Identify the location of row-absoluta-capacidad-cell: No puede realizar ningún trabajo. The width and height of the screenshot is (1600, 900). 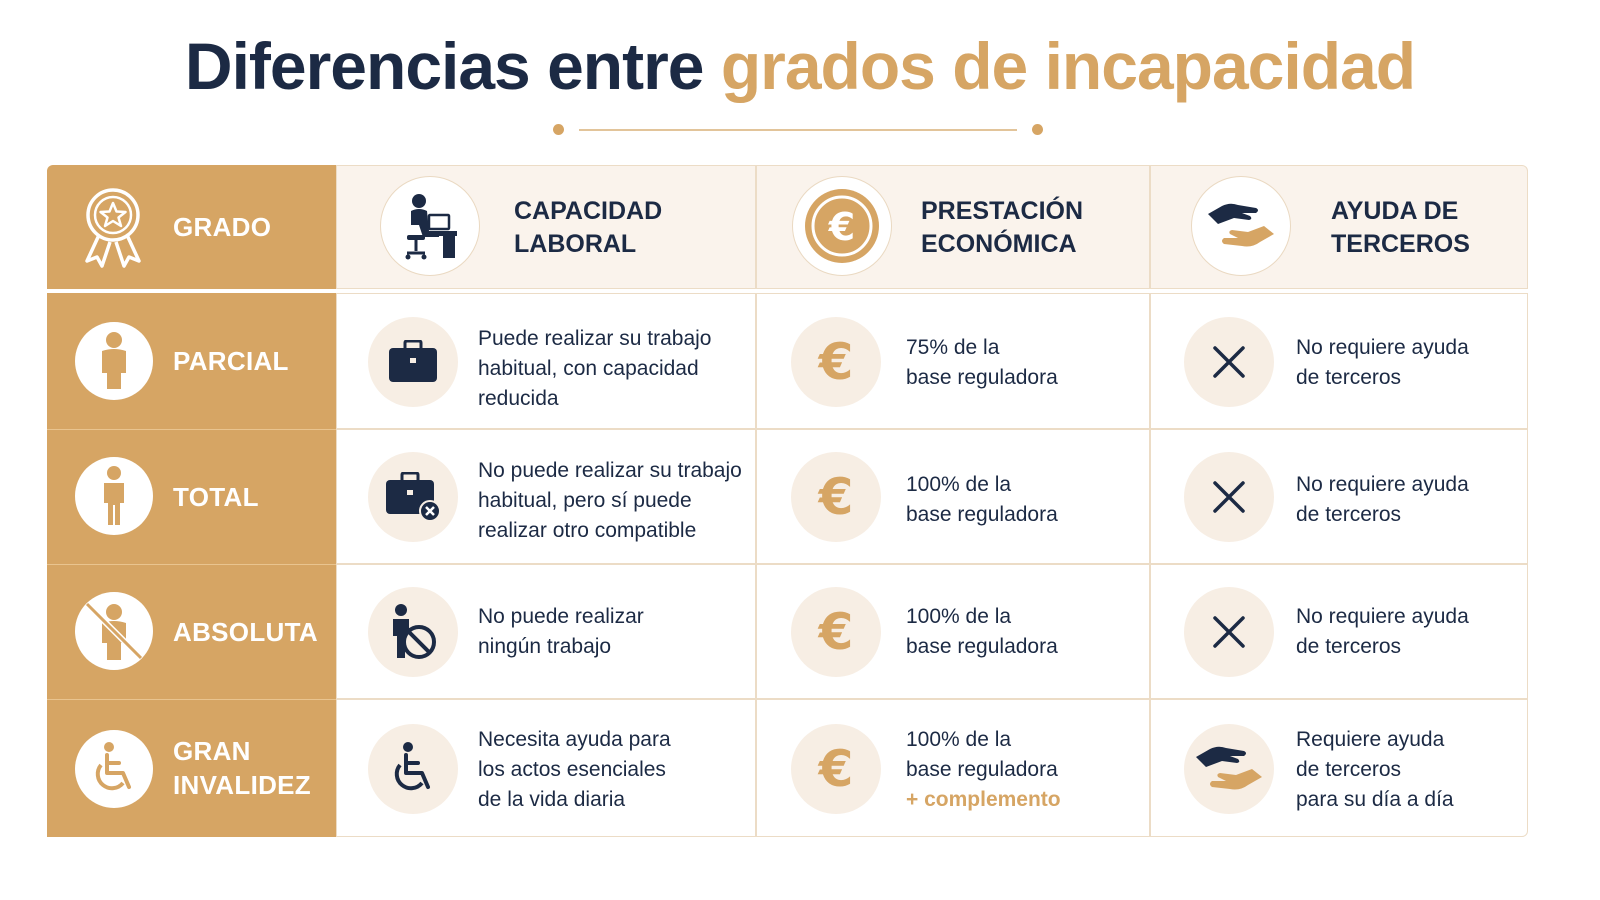
(546, 631).